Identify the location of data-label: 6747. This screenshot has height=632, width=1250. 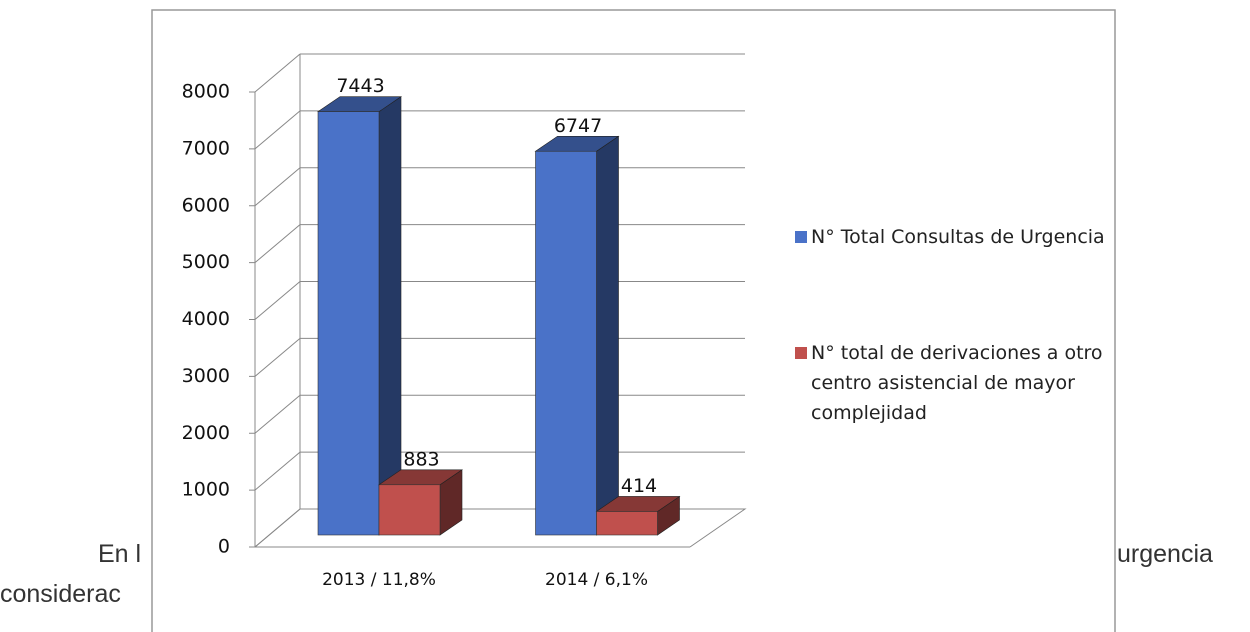
(578, 126).